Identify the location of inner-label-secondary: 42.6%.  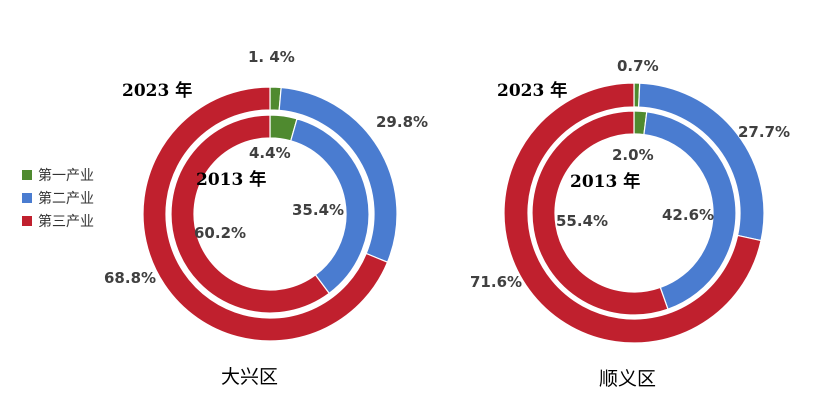
(688, 215).